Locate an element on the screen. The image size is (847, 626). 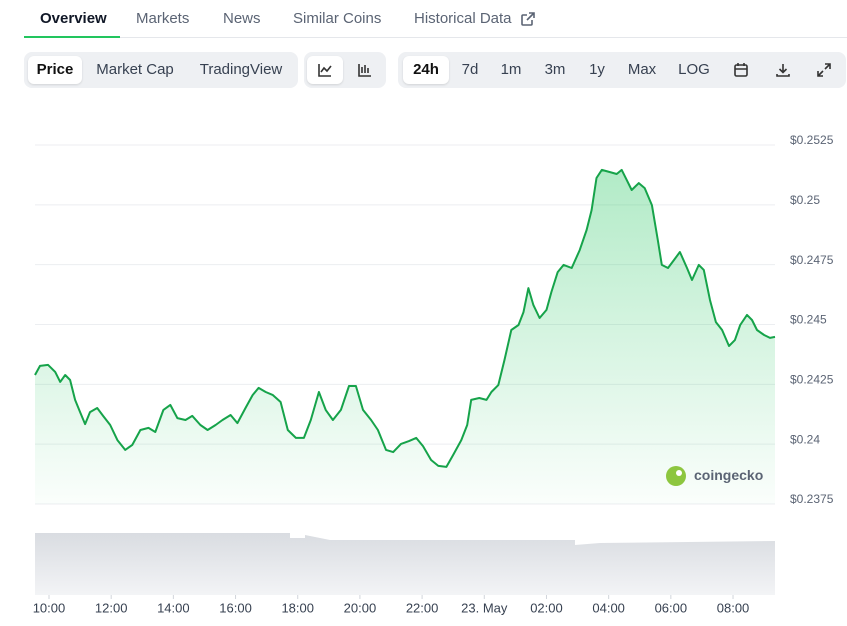
x-tick-label: 18:00 is located at coordinates (297, 607).